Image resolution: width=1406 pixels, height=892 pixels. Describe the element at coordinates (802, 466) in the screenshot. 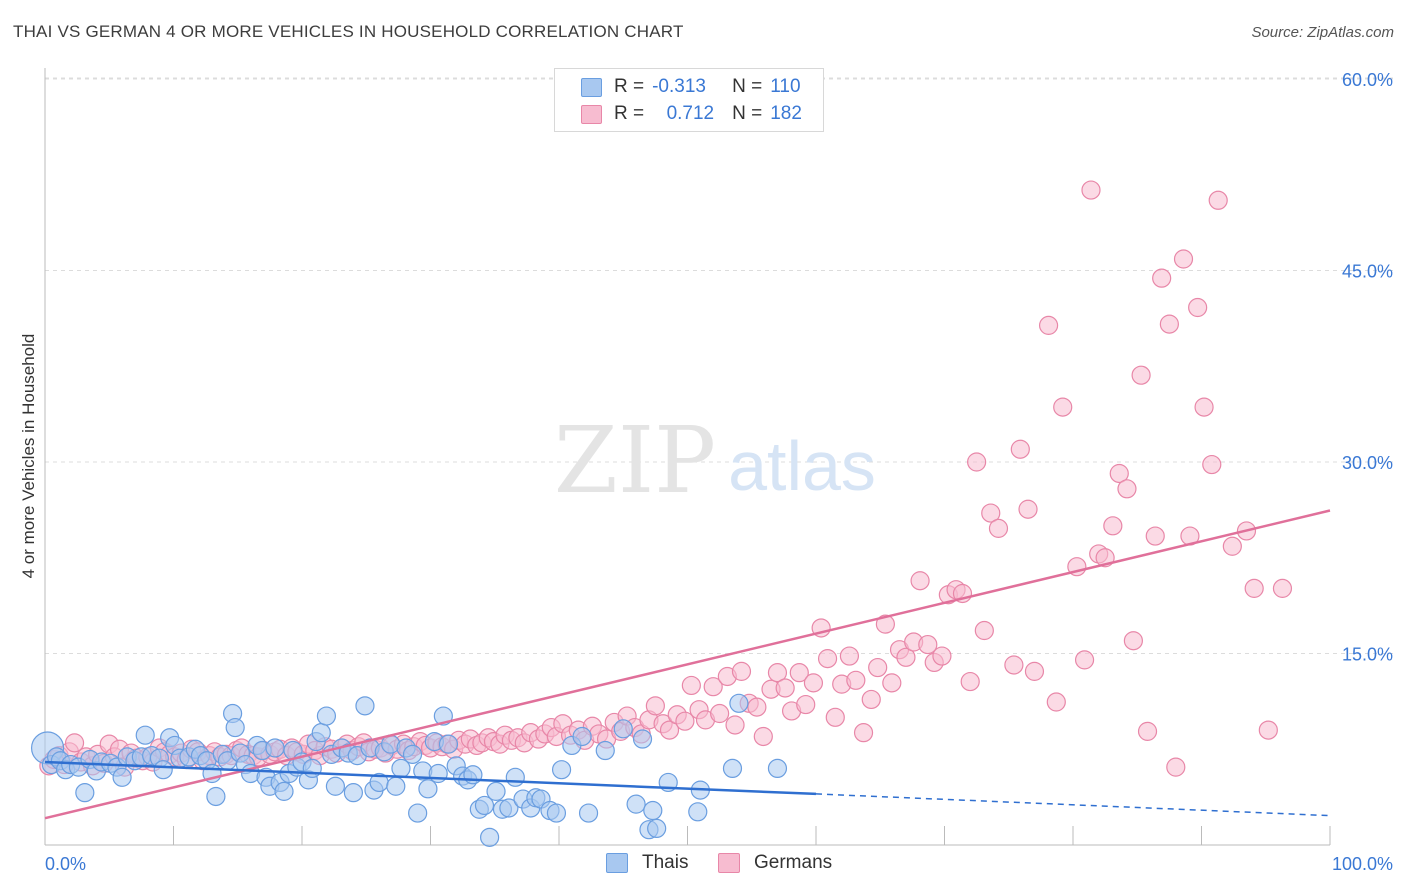

I see `watermark-atlas: atlas` at that location.